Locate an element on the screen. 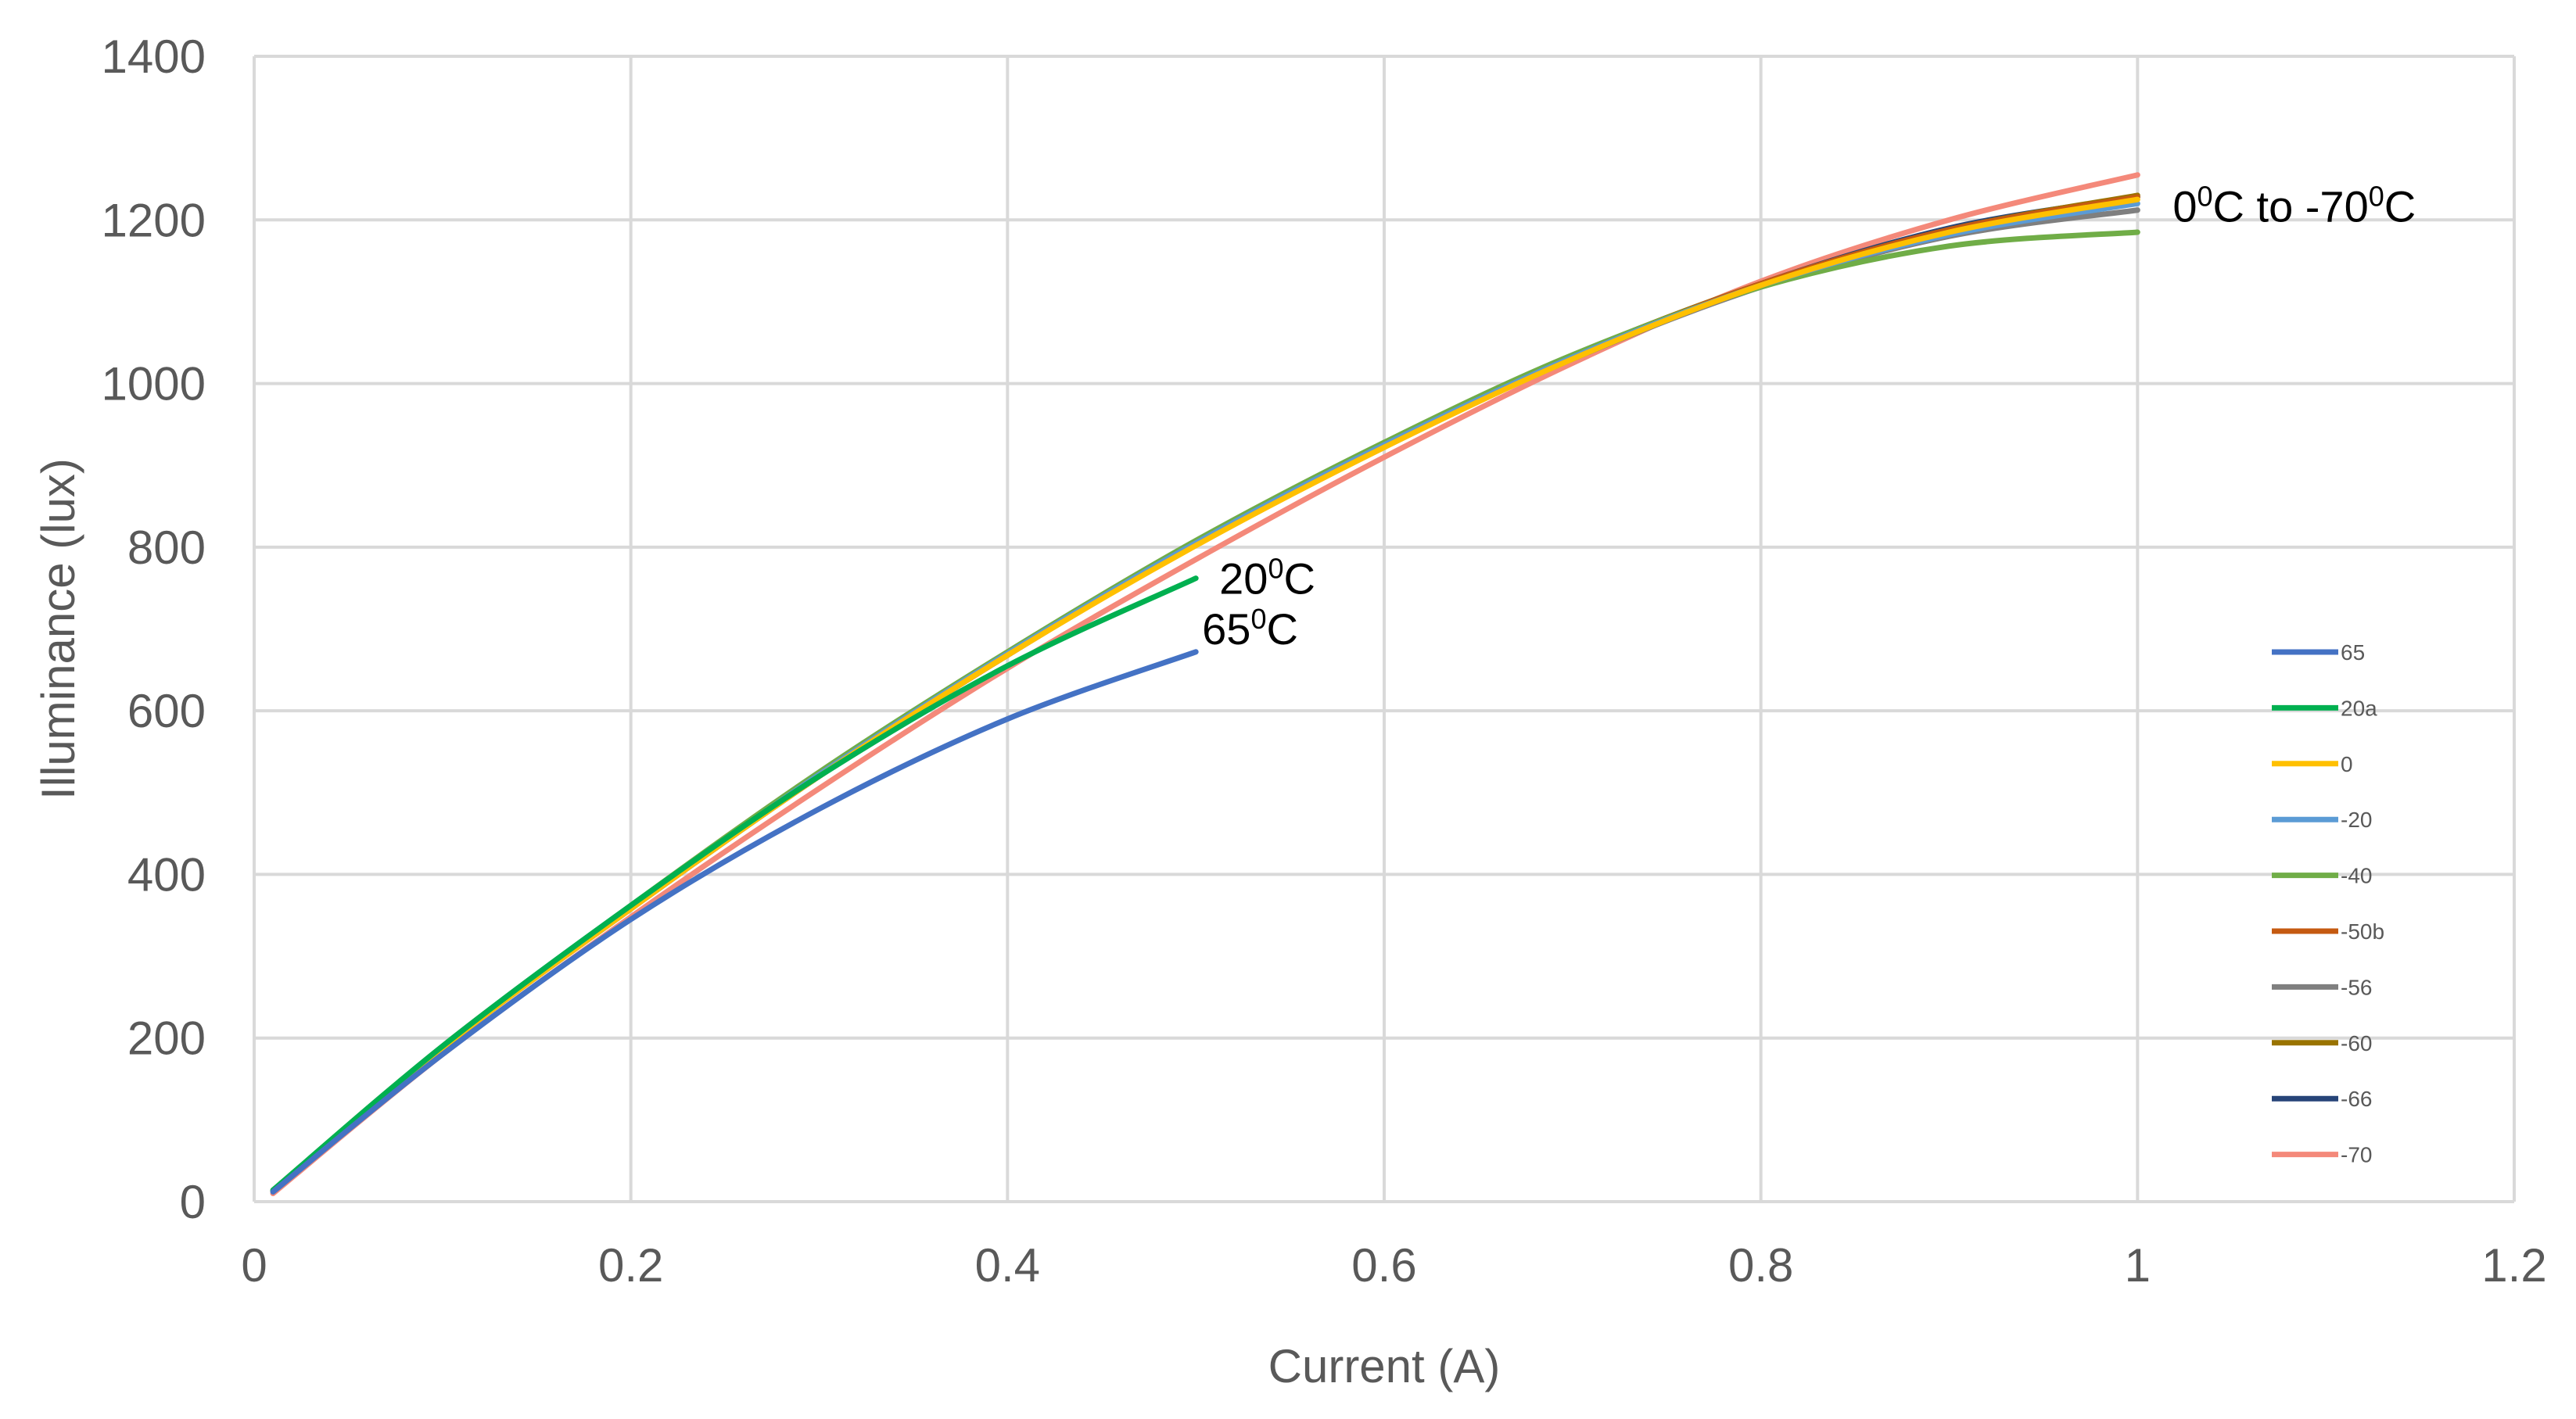 The height and width of the screenshot is (1419, 2576). series-annotation: 650C is located at coordinates (1250, 628).